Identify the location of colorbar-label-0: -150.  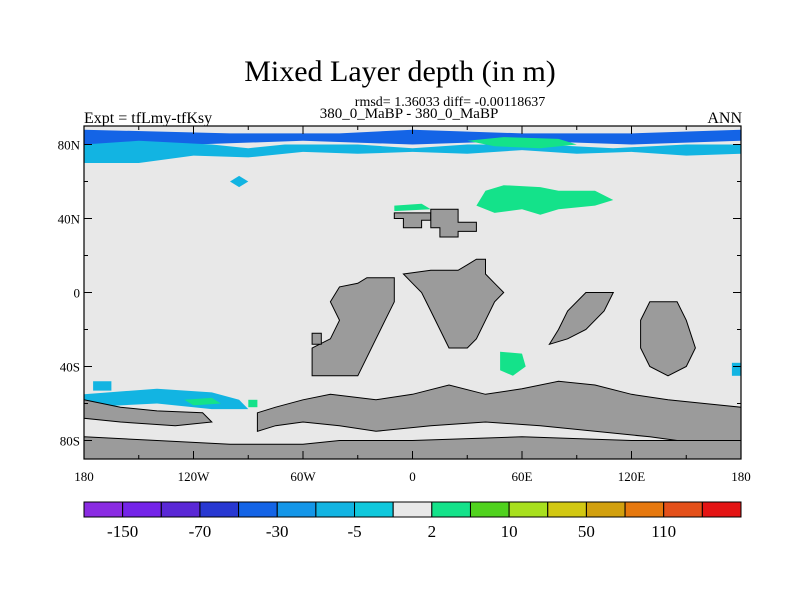
(122, 531).